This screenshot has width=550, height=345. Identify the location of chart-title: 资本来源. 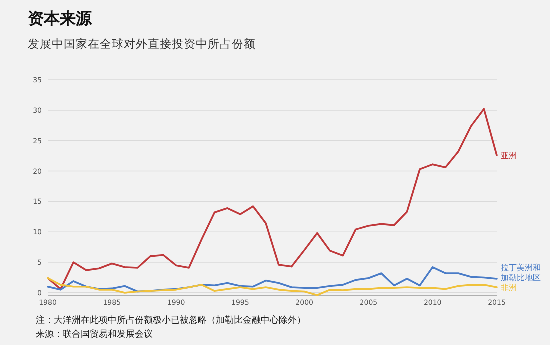
(60, 18).